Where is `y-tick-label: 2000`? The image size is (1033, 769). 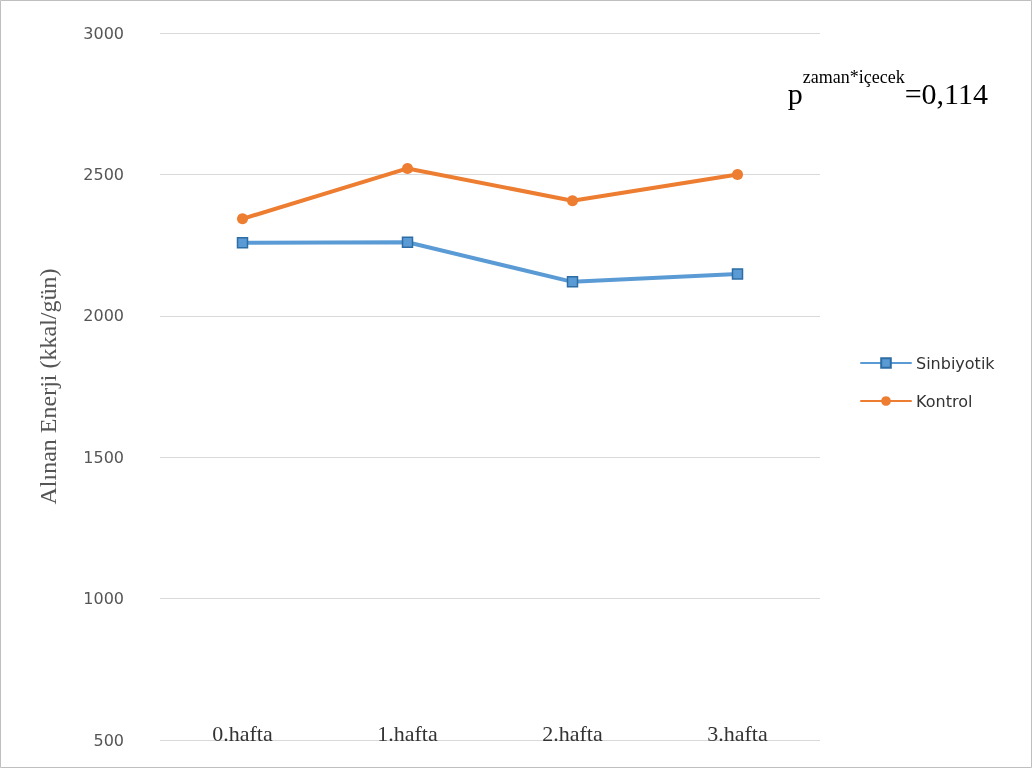 y-tick-label: 2000 is located at coordinates (103, 316).